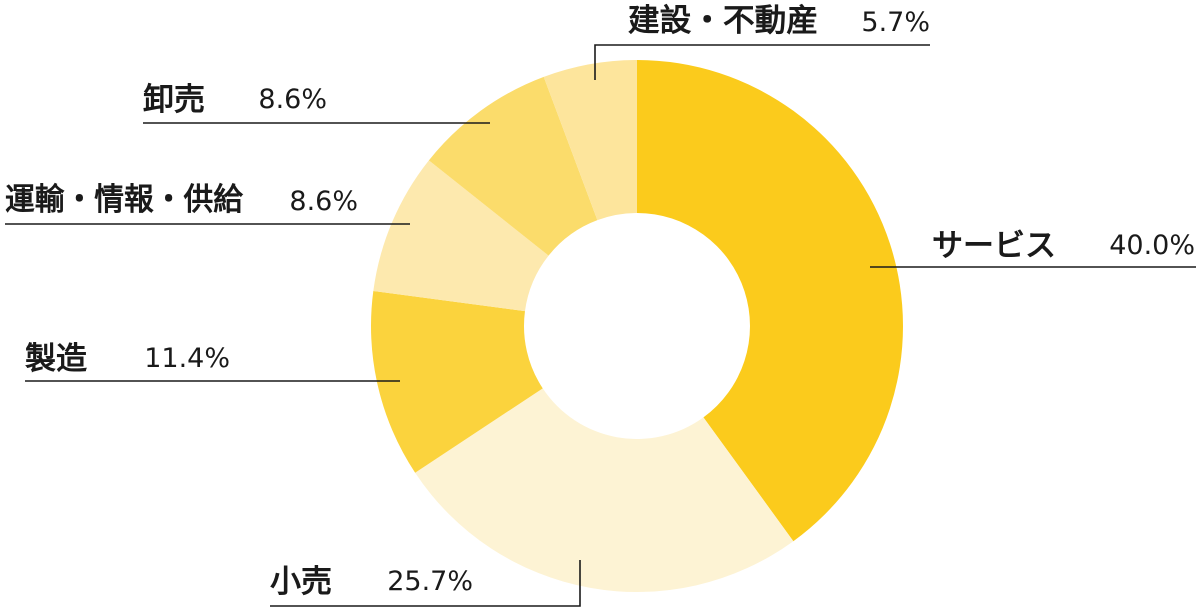  What do you see at coordinates (461, 236) in the screenshot?
I see `slice-transport` at bounding box center [461, 236].